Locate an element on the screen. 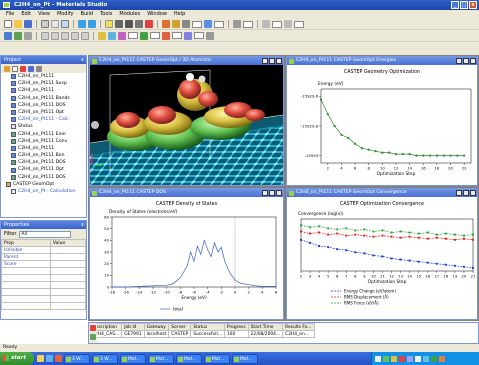 The width and height of the screenshot is (479, 365). column-header: Start Time is located at coordinates (265, 327).